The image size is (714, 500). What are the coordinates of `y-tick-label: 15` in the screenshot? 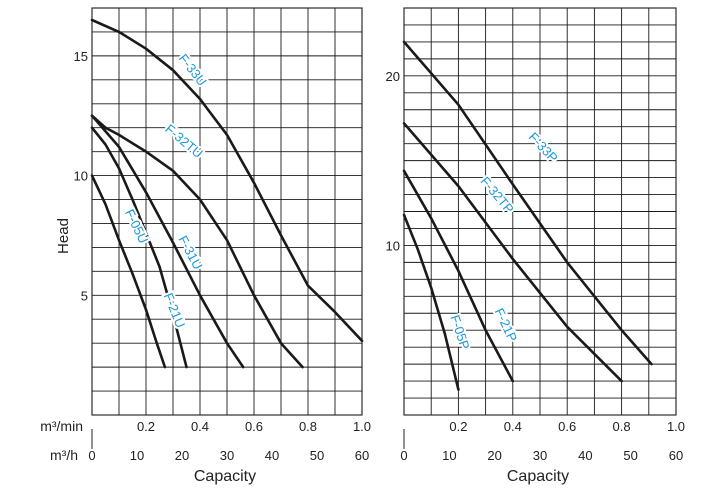 It's located at (81, 56).